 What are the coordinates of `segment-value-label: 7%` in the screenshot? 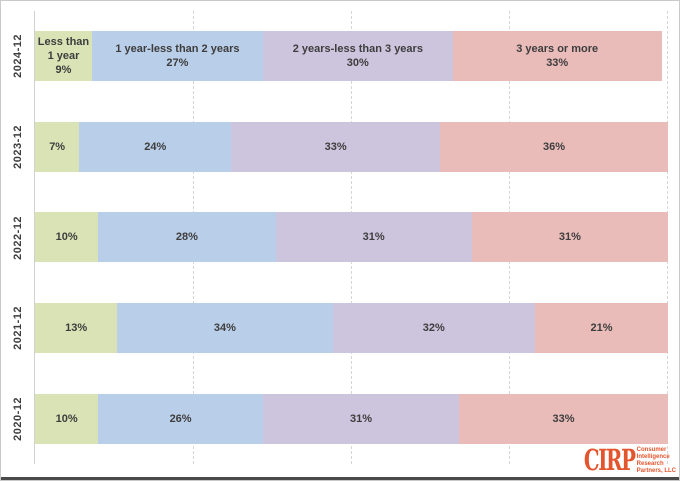 It's located at (57, 146).